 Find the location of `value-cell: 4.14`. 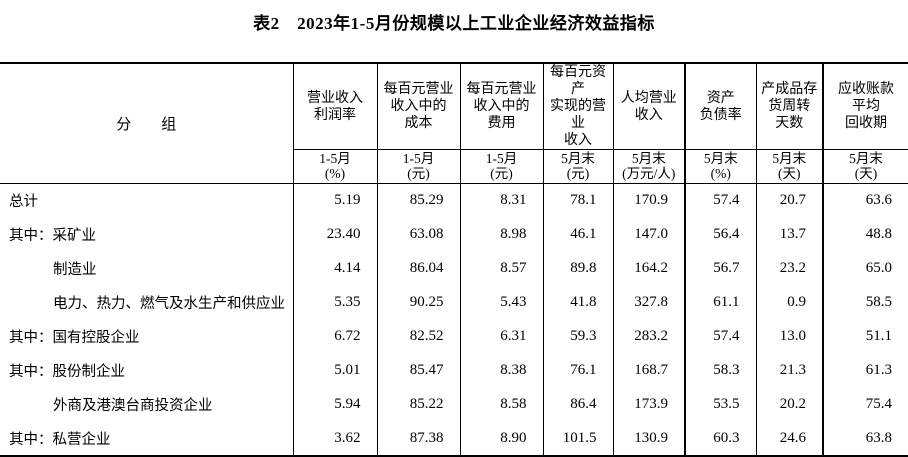

value-cell: 4.14 is located at coordinates (334, 268).